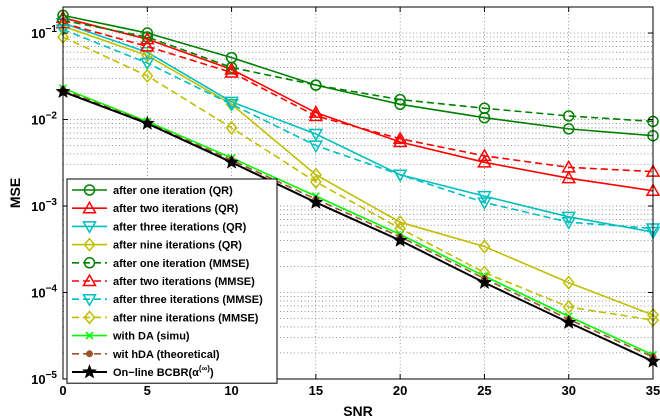  Describe the element at coordinates (177, 246) in the screenshot. I see `legend-label: after nine iterations (QR)` at that location.